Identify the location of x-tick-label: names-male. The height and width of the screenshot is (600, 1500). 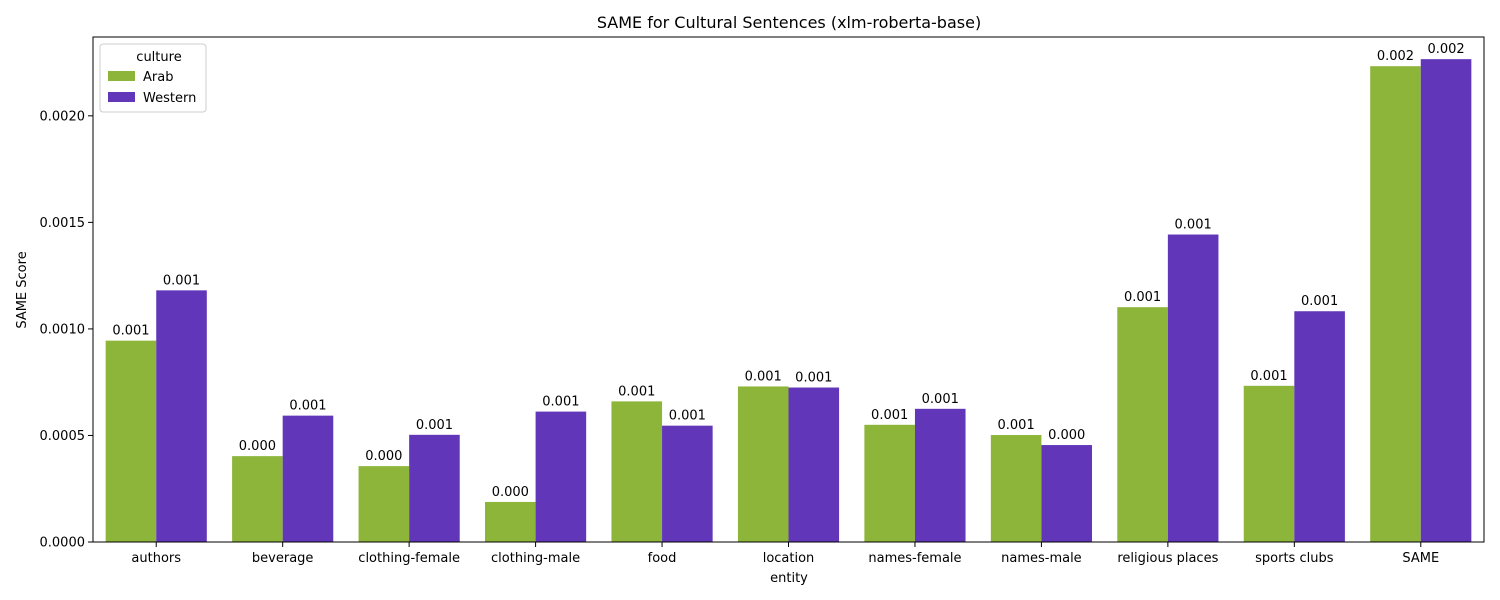
(1041, 558).